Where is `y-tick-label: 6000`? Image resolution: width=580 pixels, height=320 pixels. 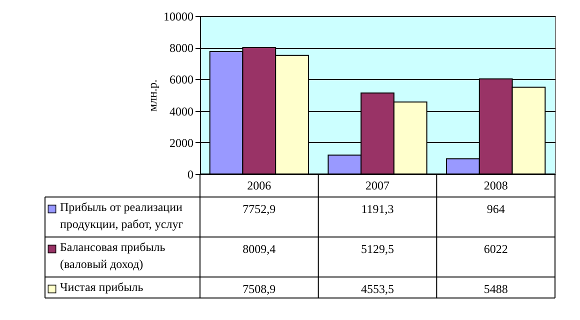
y-tick-label: 6000 is located at coordinates (182, 79).